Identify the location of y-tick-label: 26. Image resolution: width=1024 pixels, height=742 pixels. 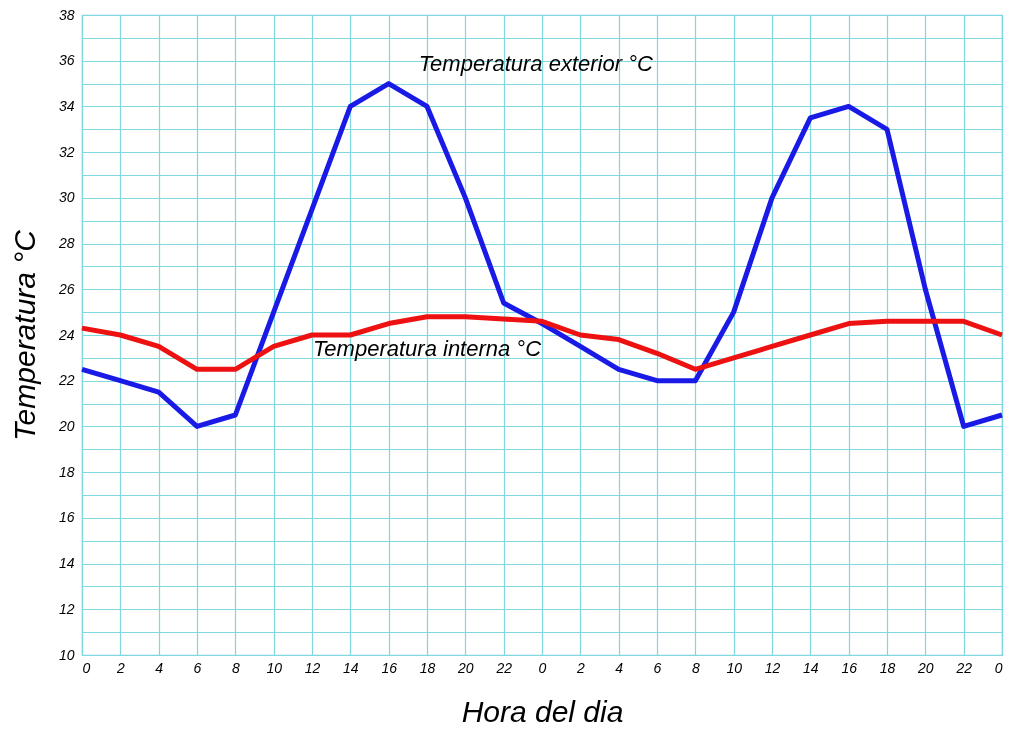
(66, 288).